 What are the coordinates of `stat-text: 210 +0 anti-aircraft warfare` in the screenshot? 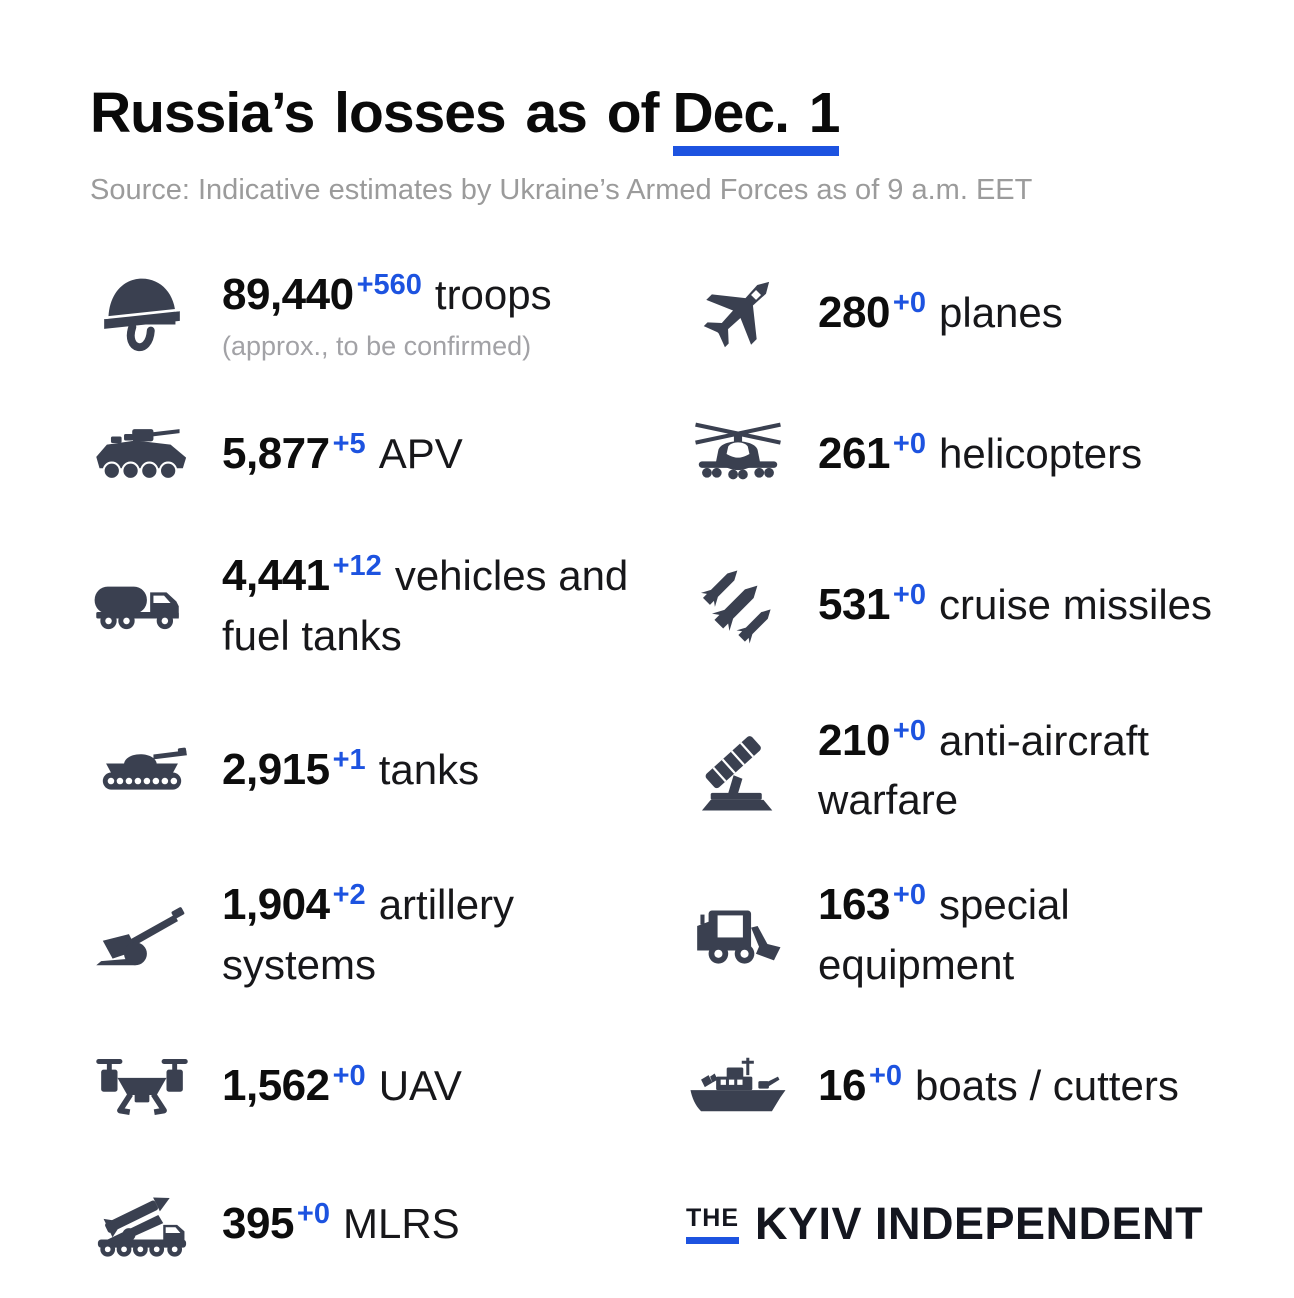 It's located at (1039, 770).